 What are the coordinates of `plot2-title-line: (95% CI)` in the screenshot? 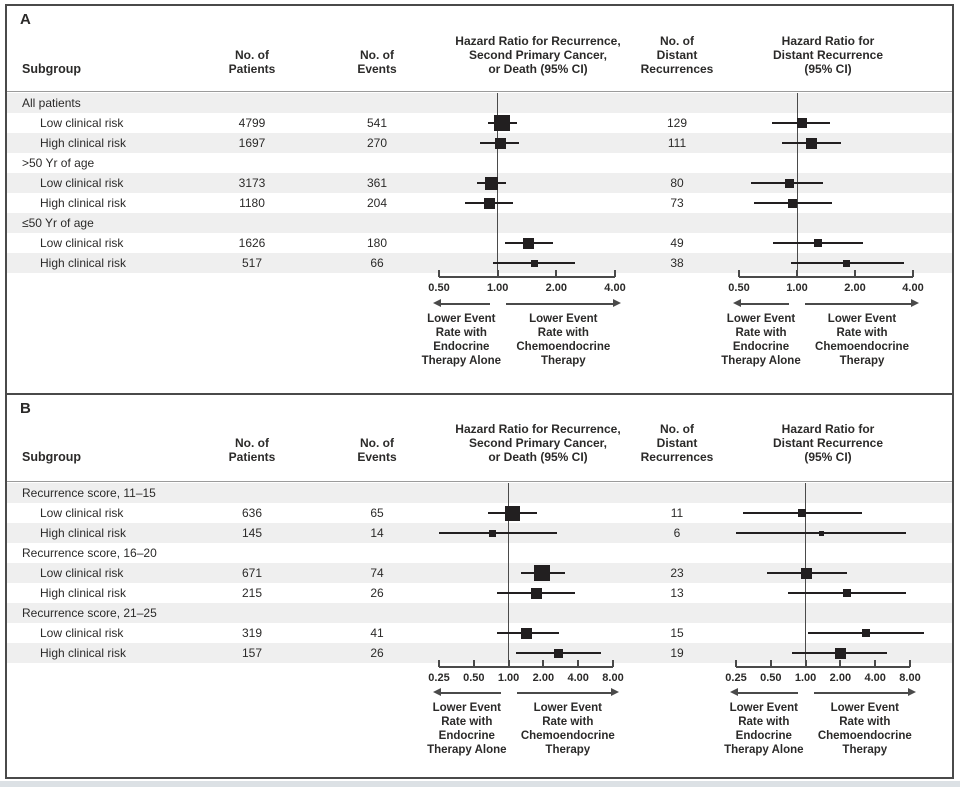 It's located at (828, 457).